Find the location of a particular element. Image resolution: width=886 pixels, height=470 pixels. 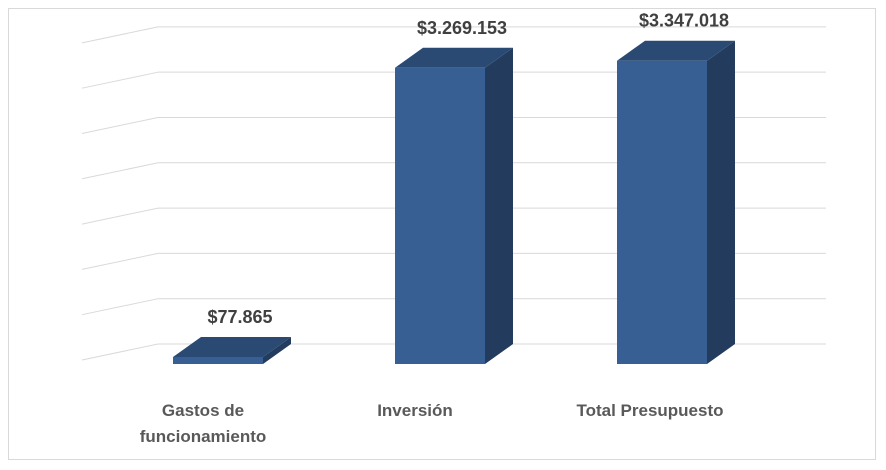

data-label-inversion: $3.269.153 is located at coordinates (462, 28).